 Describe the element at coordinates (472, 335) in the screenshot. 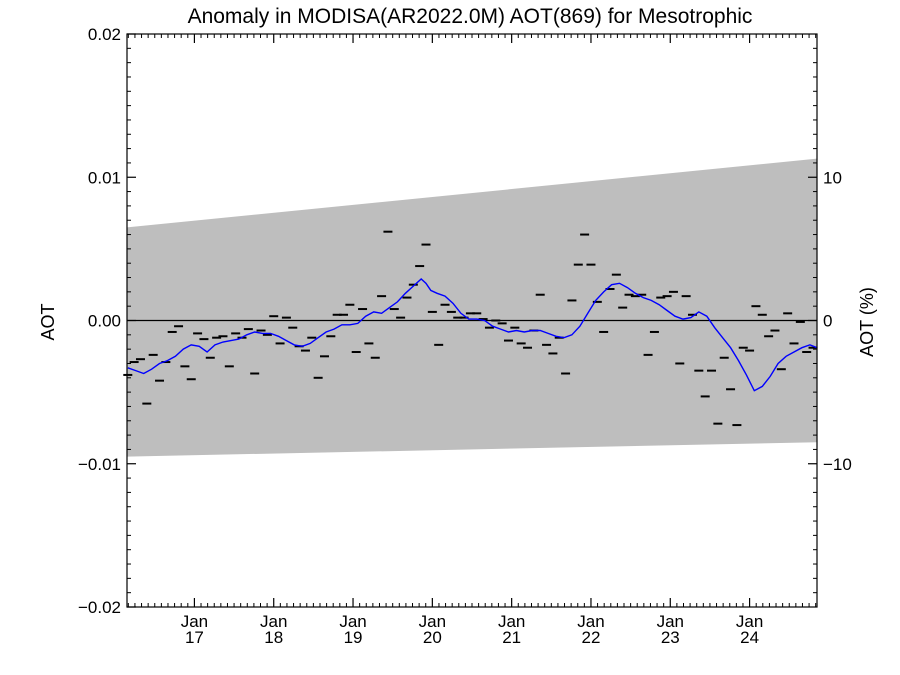

I see `running-mean-line` at that location.